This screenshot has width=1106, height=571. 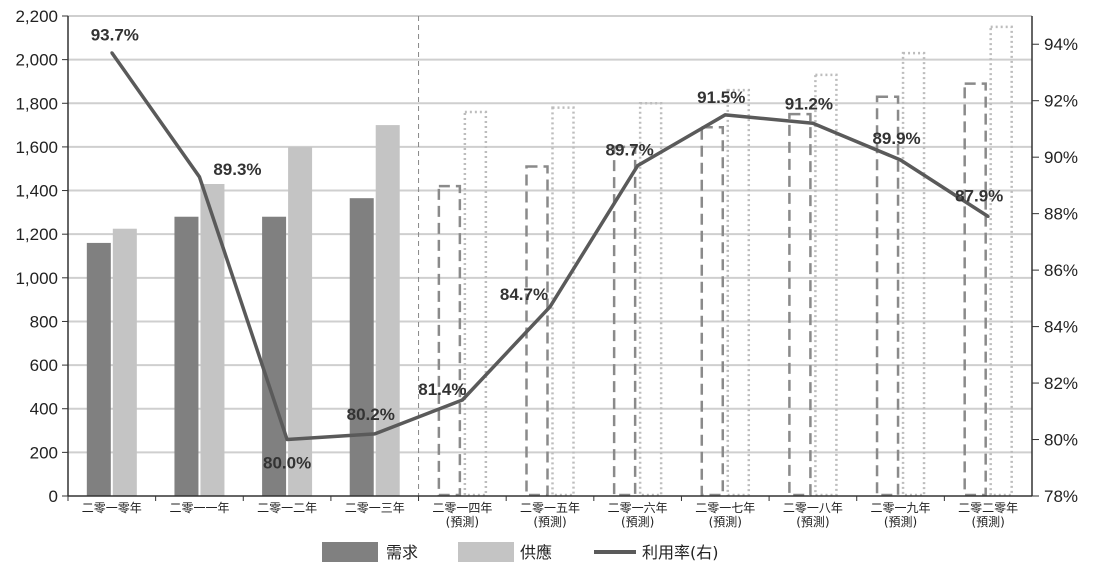 I want to click on utilization-data-label: 89.3%, so click(x=237, y=169).